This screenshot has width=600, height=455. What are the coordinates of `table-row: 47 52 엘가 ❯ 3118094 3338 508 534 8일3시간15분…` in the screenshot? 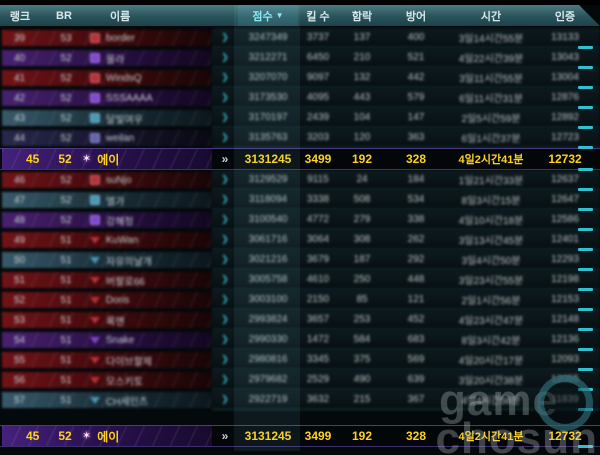 It's located at (300, 200).